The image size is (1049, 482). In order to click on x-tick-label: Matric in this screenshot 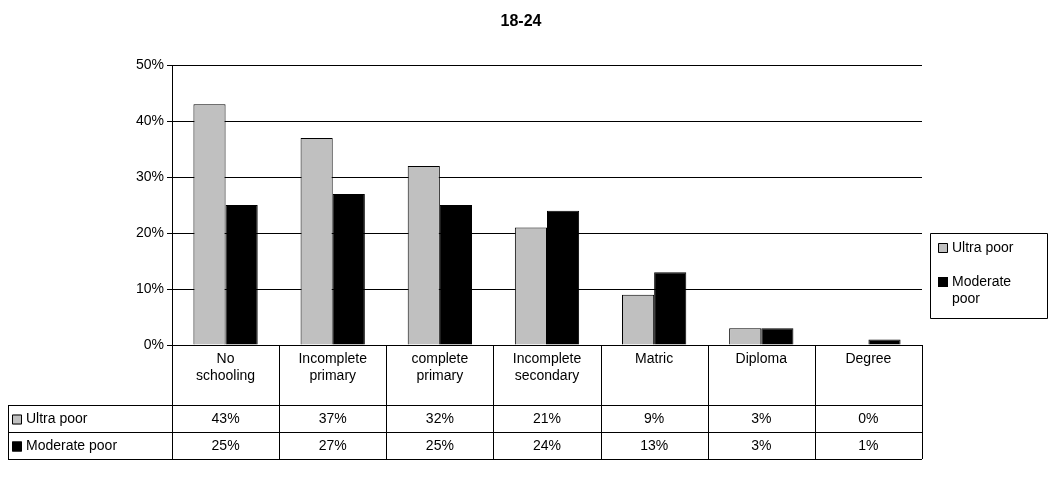, I will do `click(654, 358)`.